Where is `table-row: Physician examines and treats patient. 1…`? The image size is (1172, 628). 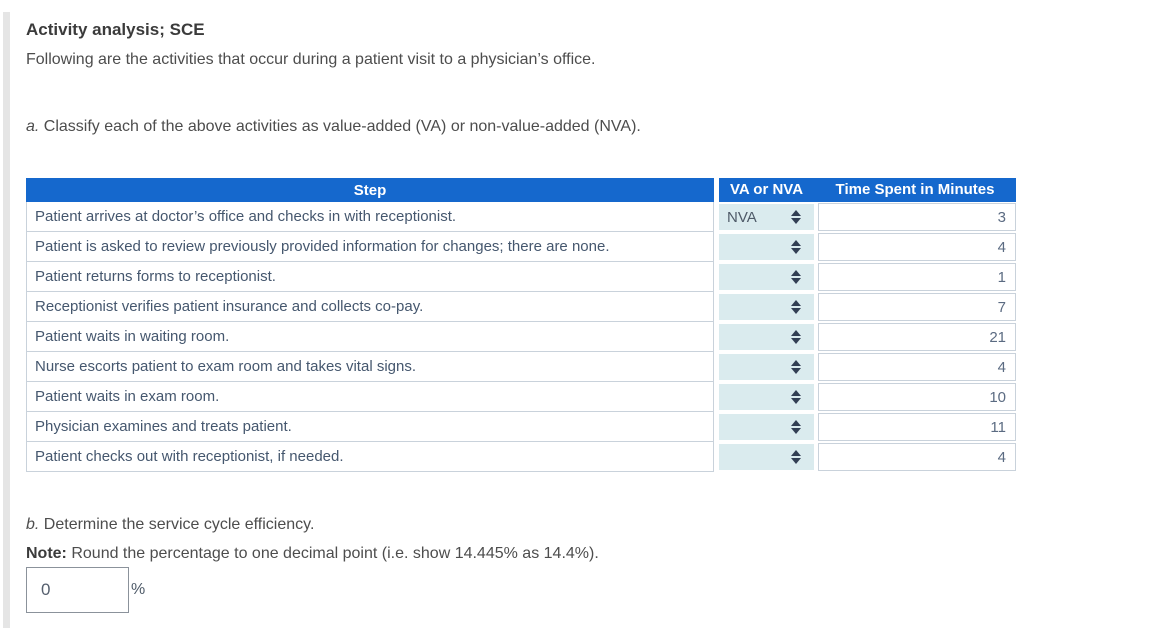
table-row: Physician examines and treats patient. 1… is located at coordinates (521, 427).